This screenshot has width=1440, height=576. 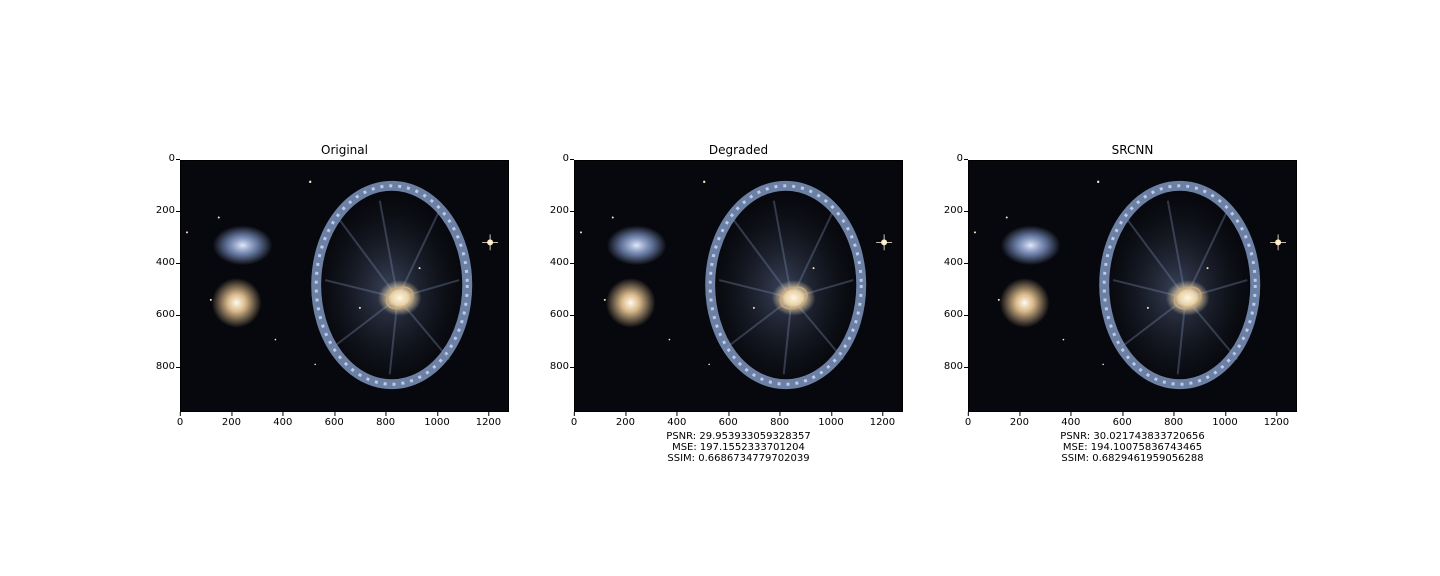 I want to click on mse-text: MSE: 194.10075836743465, so click(x=1132, y=447).